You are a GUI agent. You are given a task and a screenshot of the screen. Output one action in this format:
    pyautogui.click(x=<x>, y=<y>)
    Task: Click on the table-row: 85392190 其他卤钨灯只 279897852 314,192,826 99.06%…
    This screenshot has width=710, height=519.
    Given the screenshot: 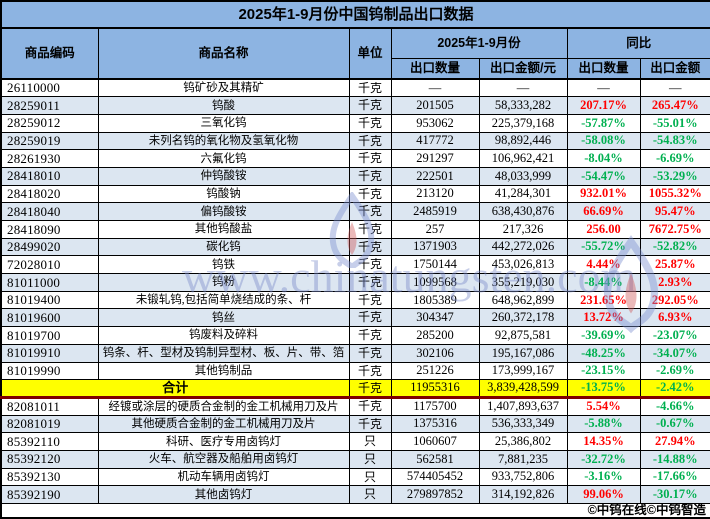 What is the action you would take?
    pyautogui.click(x=355, y=494)
    